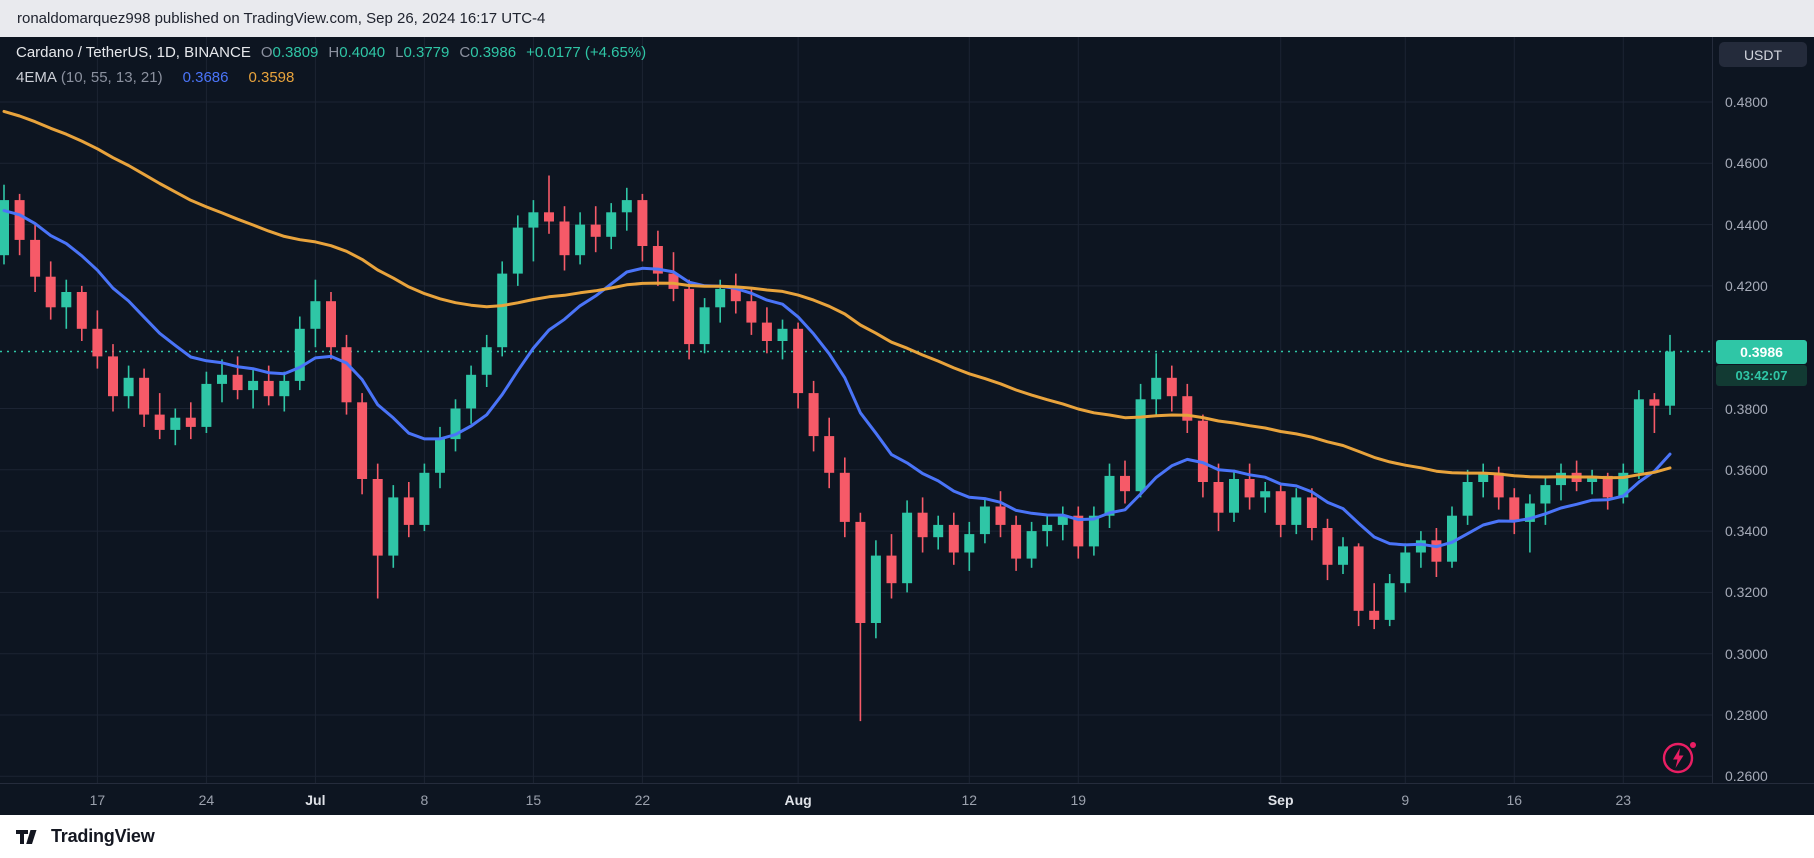 Image resolution: width=1814 pixels, height=858 pixels. Describe the element at coordinates (1746, 163) in the screenshot. I see `price-tick-label: 0.4600` at that location.